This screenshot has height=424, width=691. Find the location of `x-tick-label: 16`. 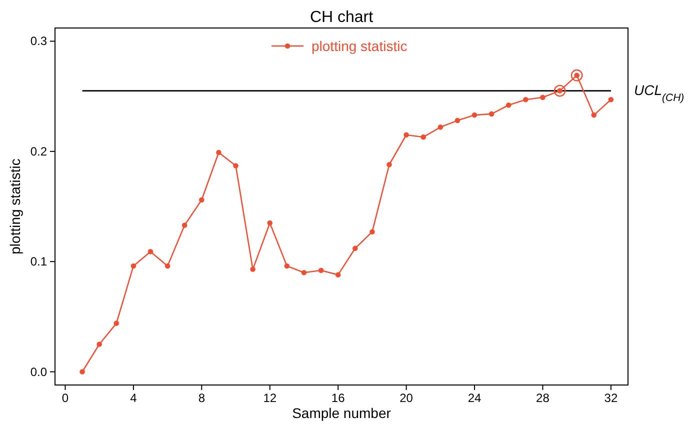

x-tick-label: 16 is located at coordinates (338, 398).